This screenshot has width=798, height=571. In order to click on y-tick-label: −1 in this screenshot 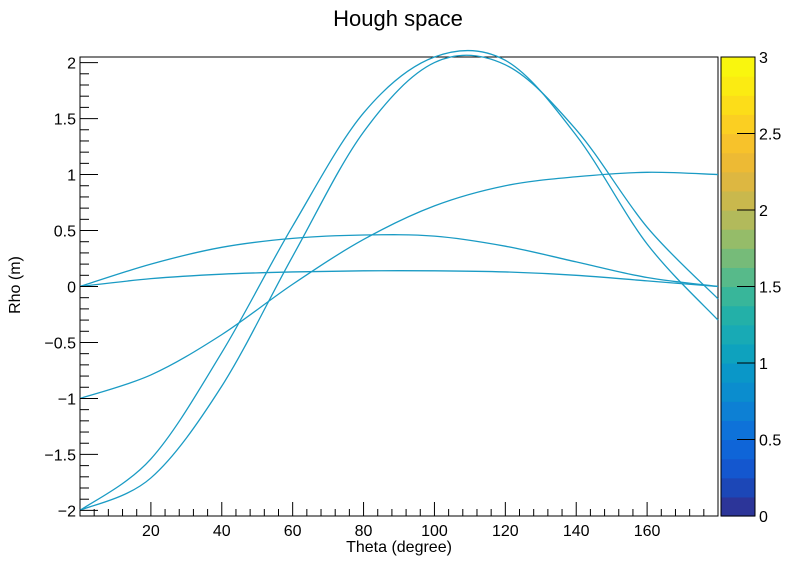, I will do `click(67, 399)`.